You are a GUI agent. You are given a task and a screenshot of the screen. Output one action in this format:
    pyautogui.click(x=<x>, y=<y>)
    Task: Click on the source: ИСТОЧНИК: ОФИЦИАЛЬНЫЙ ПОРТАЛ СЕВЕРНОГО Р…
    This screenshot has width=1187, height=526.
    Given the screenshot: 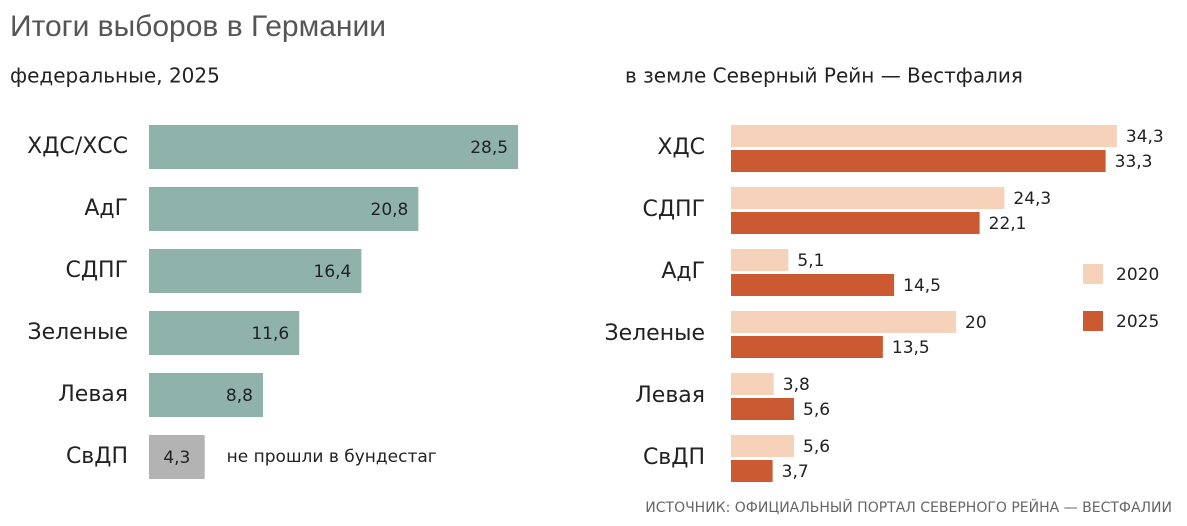 What is the action you would take?
    pyautogui.click(x=908, y=507)
    